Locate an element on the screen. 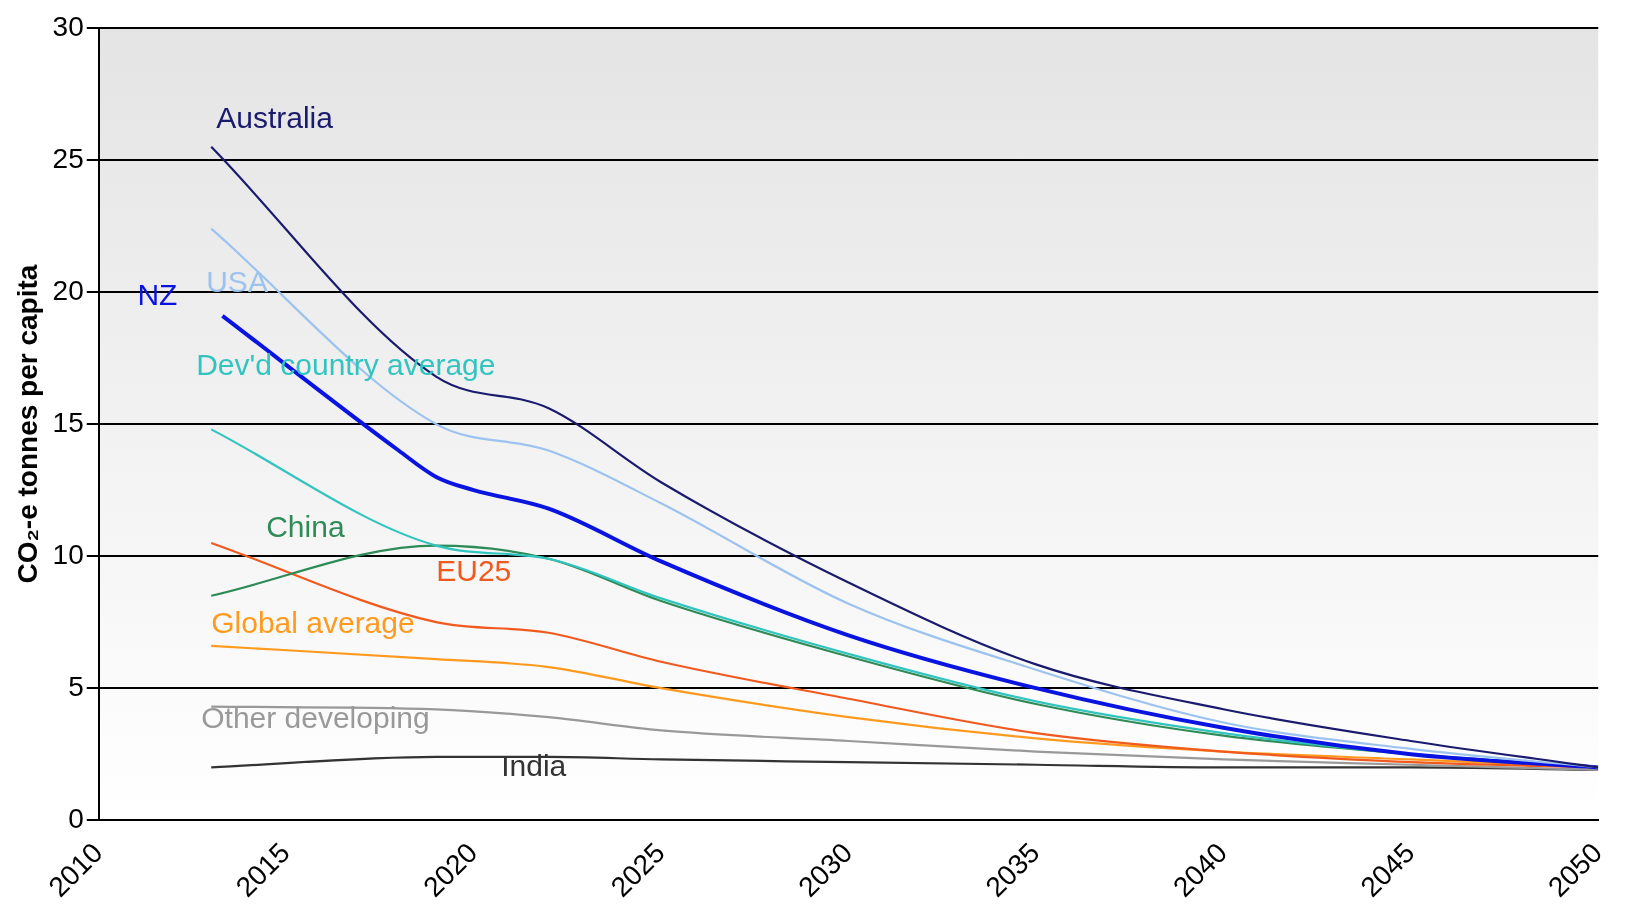 This screenshot has width=1633, height=918. series-label: USA is located at coordinates (237, 281).